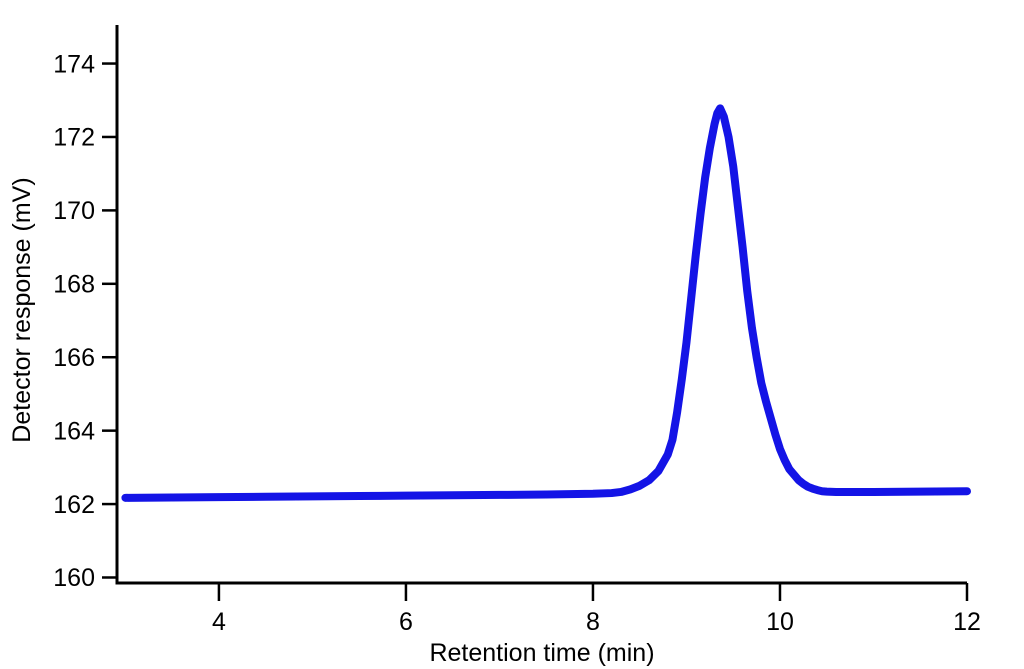  What do you see at coordinates (74, 358) in the screenshot?
I see `y-tick-label: 166` at bounding box center [74, 358].